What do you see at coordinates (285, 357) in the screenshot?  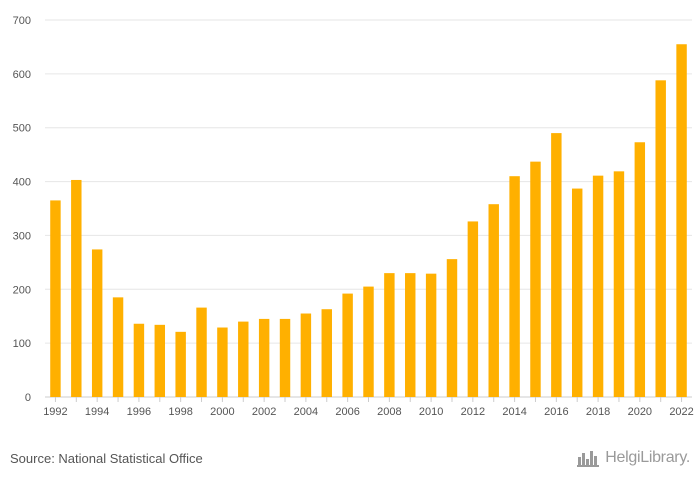 I see `bar-2003` at bounding box center [285, 357].